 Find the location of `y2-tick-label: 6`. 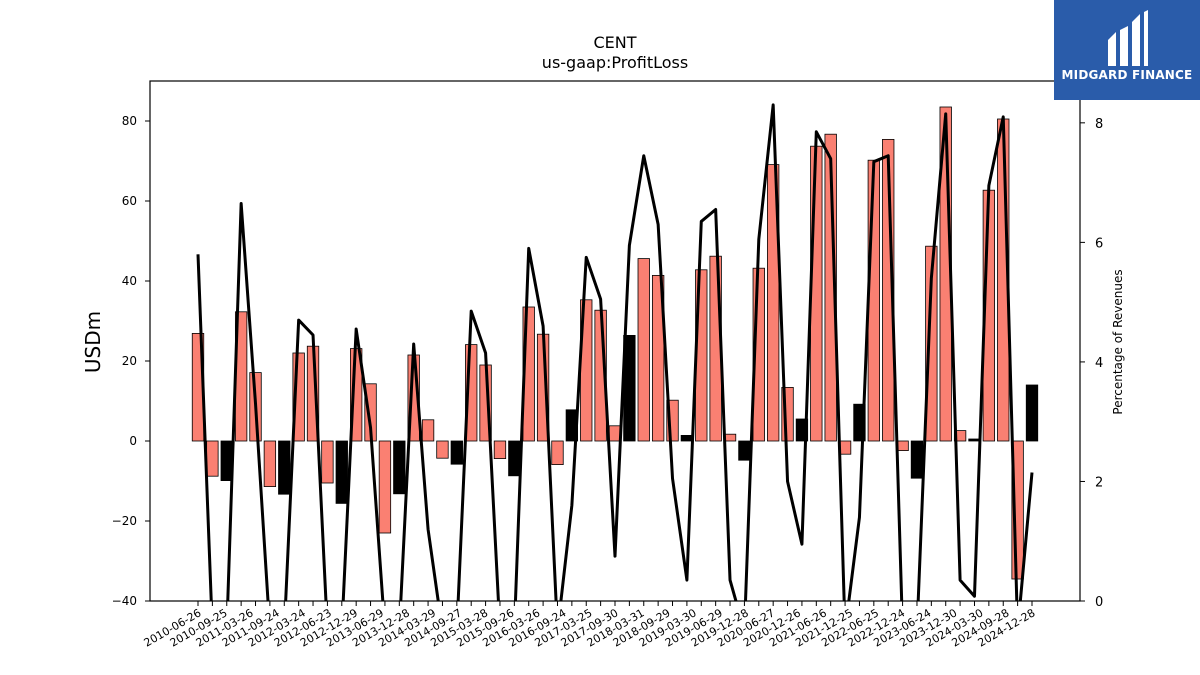

y2-tick-label: 6 is located at coordinates (1099, 243).